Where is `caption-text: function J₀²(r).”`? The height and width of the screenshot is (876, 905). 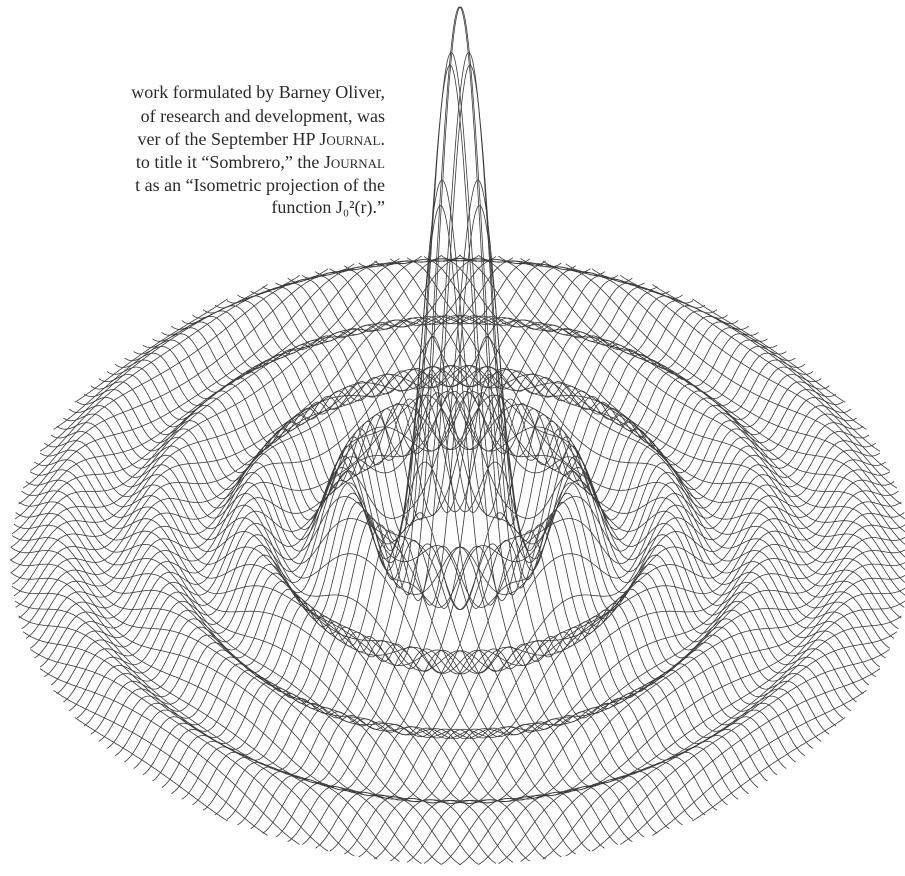
caption-text: function J₀²(r).” is located at coordinates (328, 207).